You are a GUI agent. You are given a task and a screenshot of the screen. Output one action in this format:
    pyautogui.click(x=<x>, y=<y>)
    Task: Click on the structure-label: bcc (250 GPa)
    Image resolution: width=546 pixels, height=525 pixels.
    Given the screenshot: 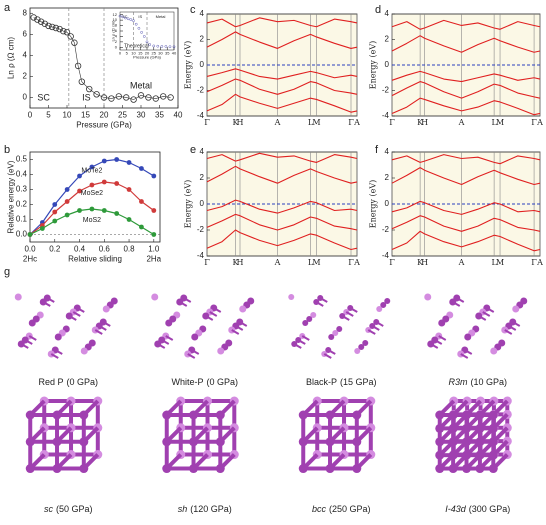 What is the action you would take?
    pyautogui.click(x=341, y=509)
    